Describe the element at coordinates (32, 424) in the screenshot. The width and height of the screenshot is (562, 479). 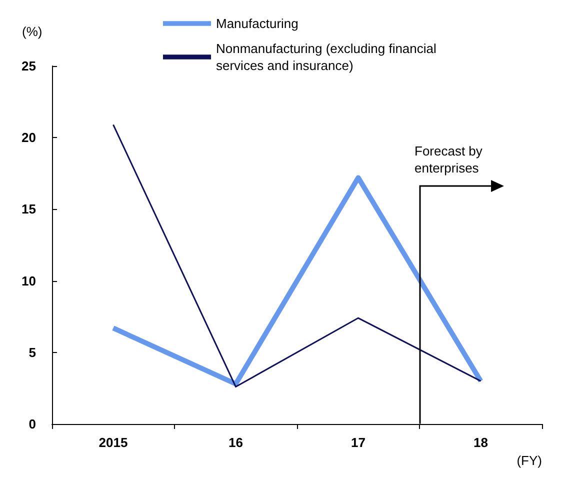
I see `y-tick-label: 0` at that location.